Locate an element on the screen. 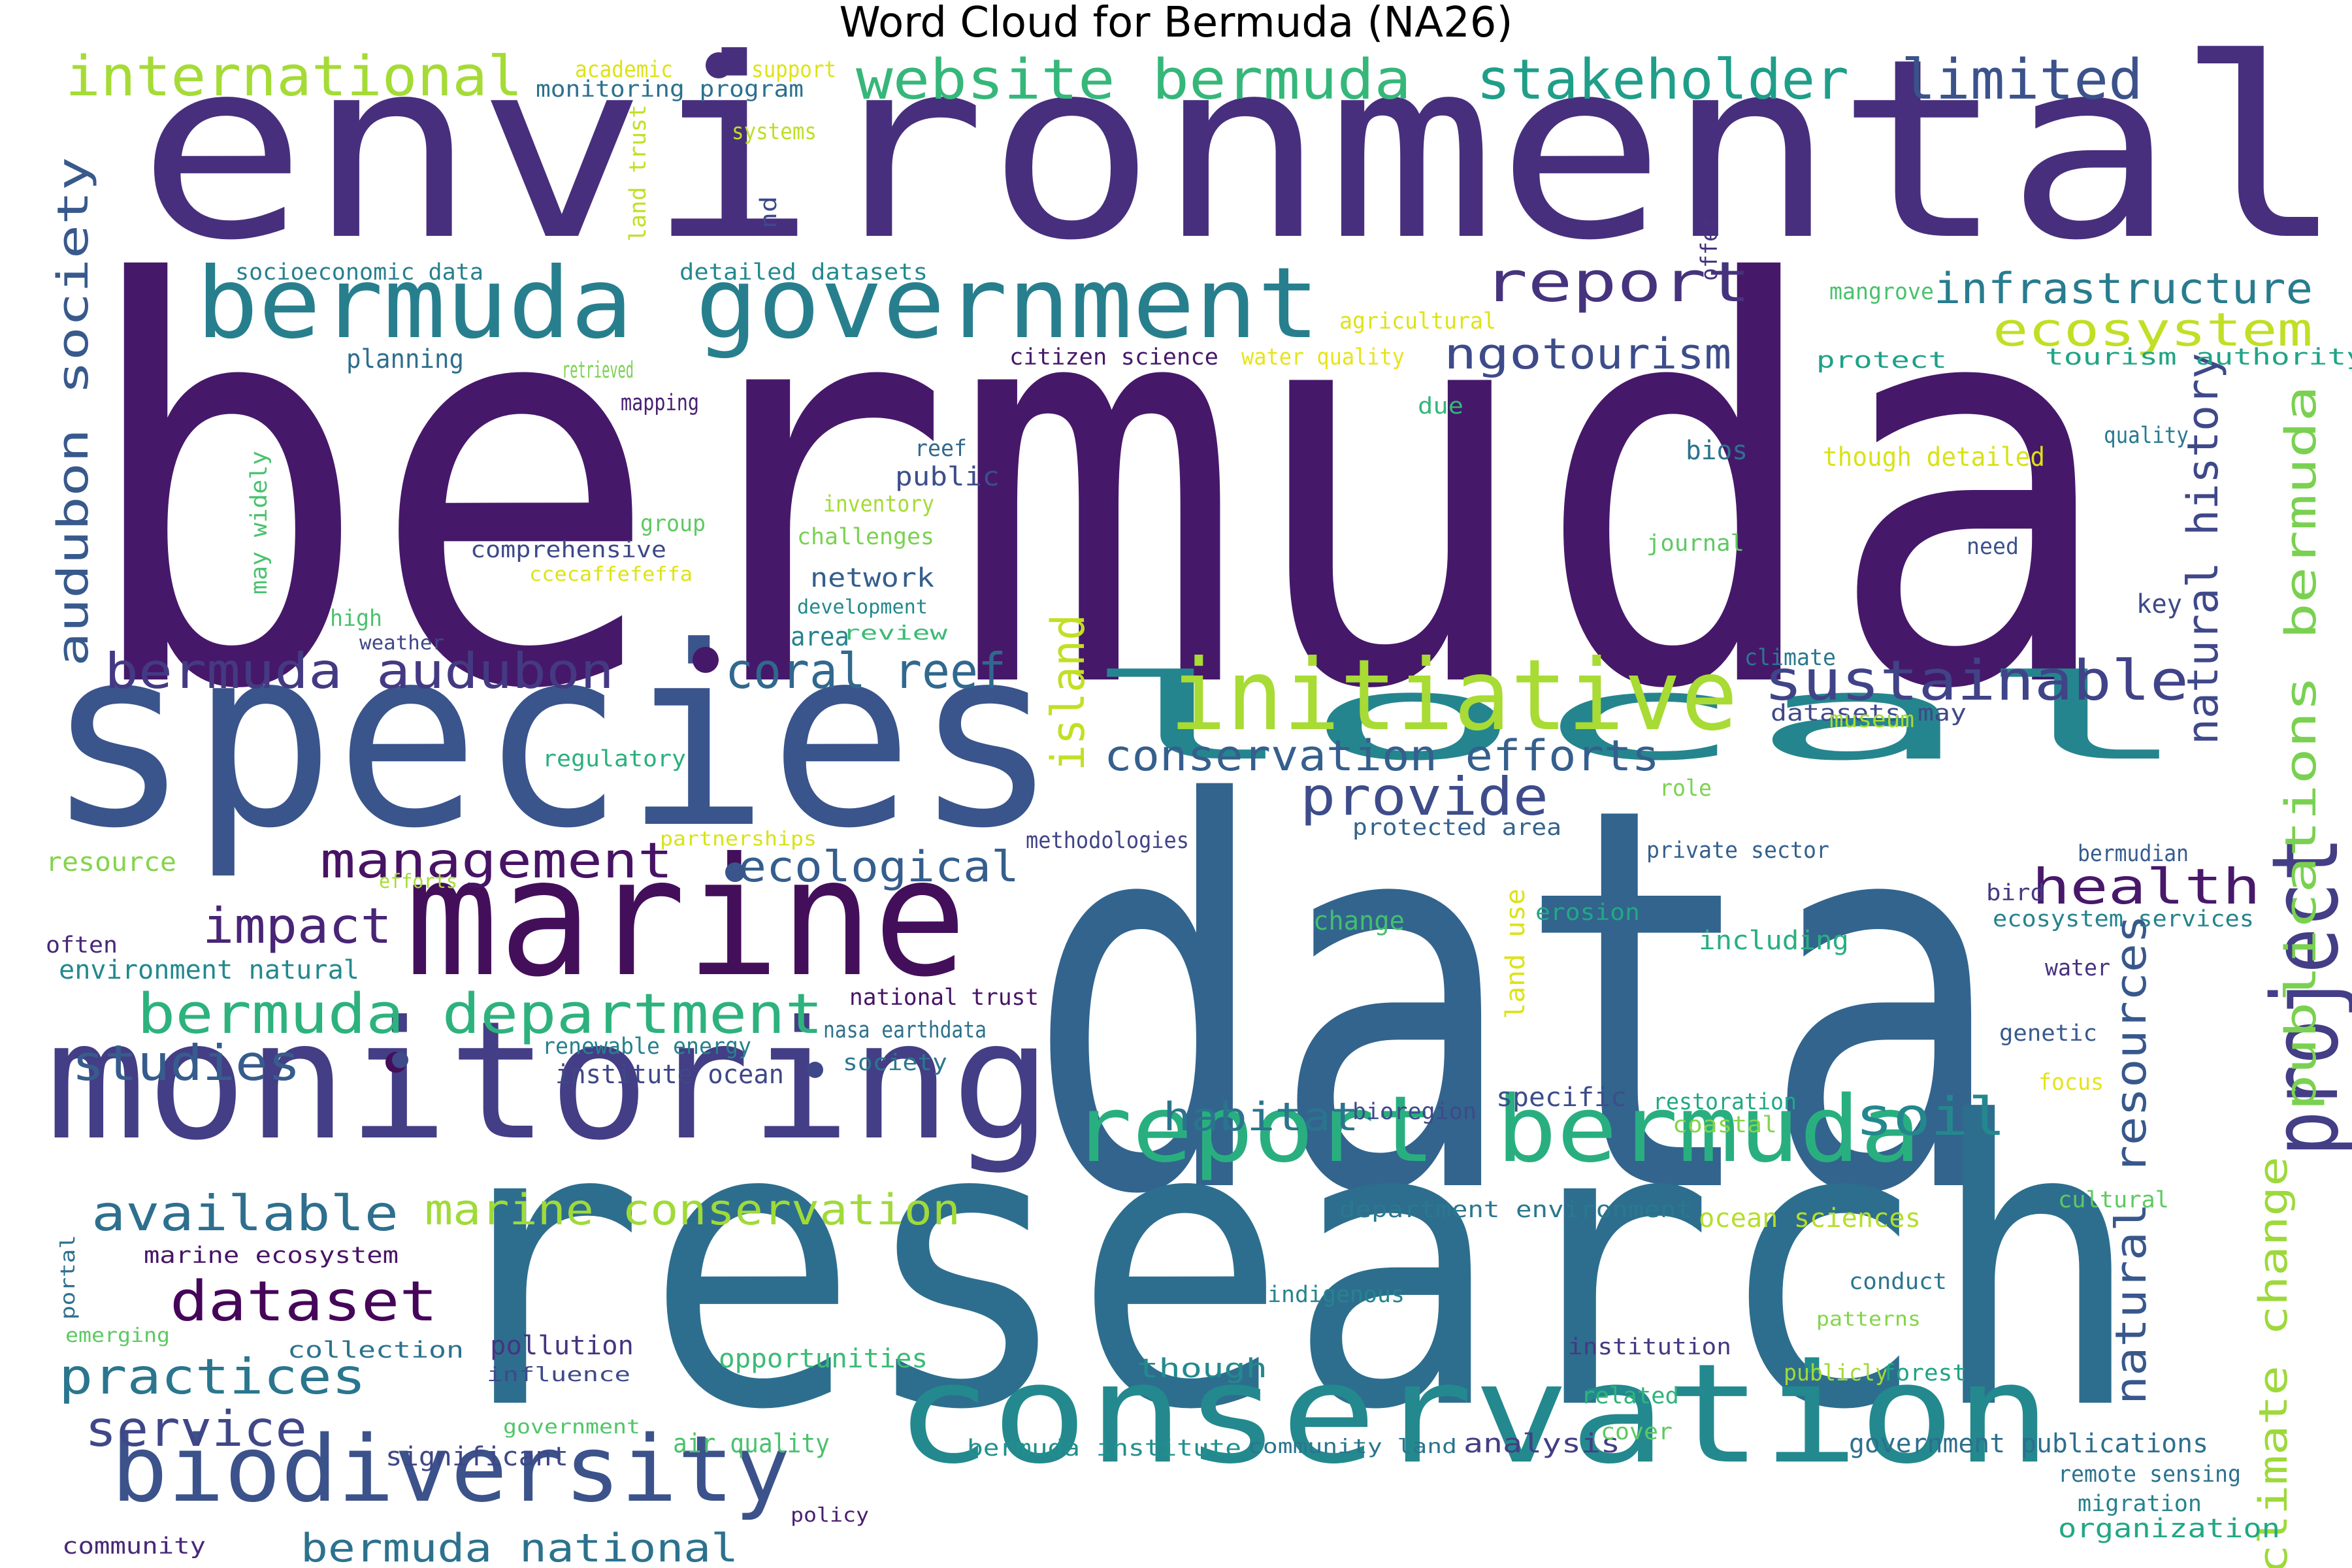 Image resolution: width=2352 pixels, height=1568 pixels. word-ngo: ngo is located at coordinates (1493, 354).